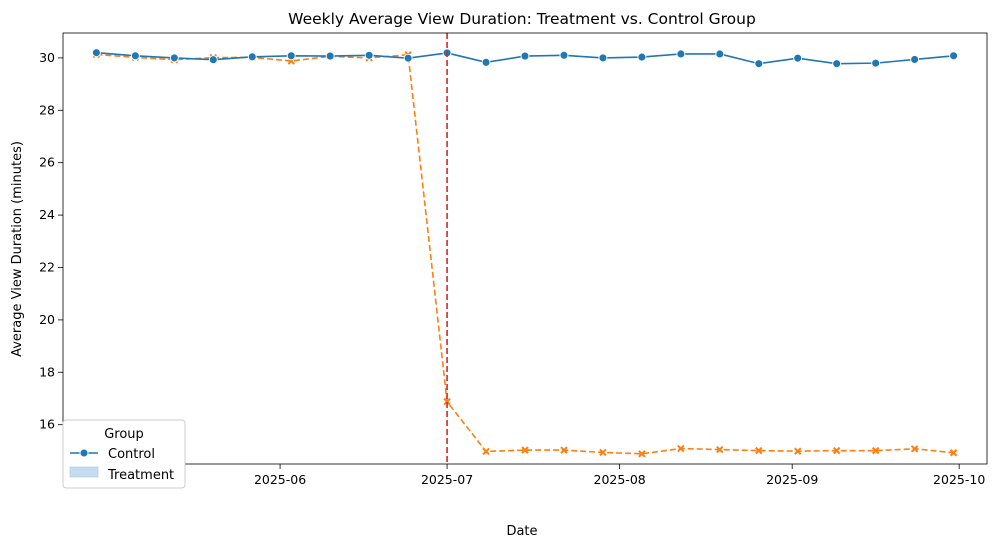  What do you see at coordinates (620, 479) in the screenshot?
I see `x-tick-label: 2025-08` at bounding box center [620, 479].